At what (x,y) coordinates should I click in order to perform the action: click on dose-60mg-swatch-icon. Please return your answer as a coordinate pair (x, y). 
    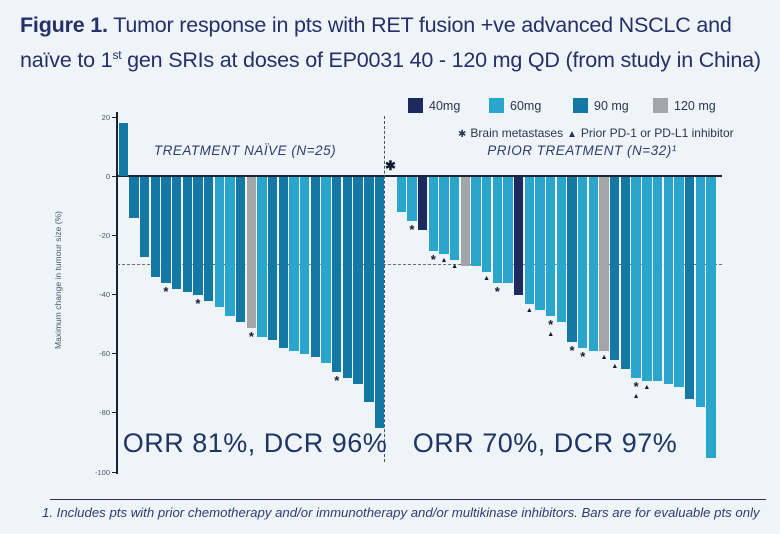
    Looking at the image, I should click on (496, 105).